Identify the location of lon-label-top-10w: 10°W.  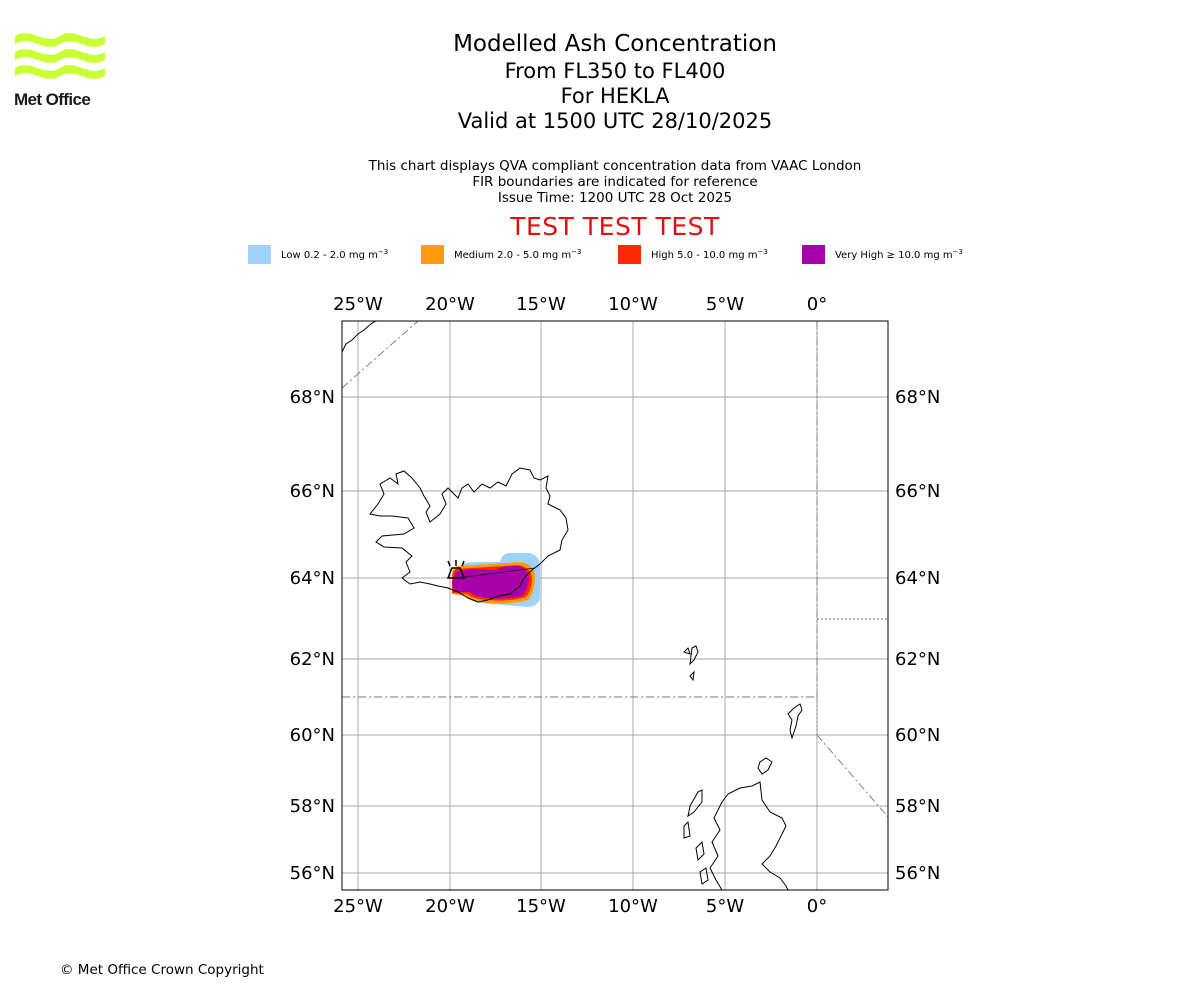
(633, 304).